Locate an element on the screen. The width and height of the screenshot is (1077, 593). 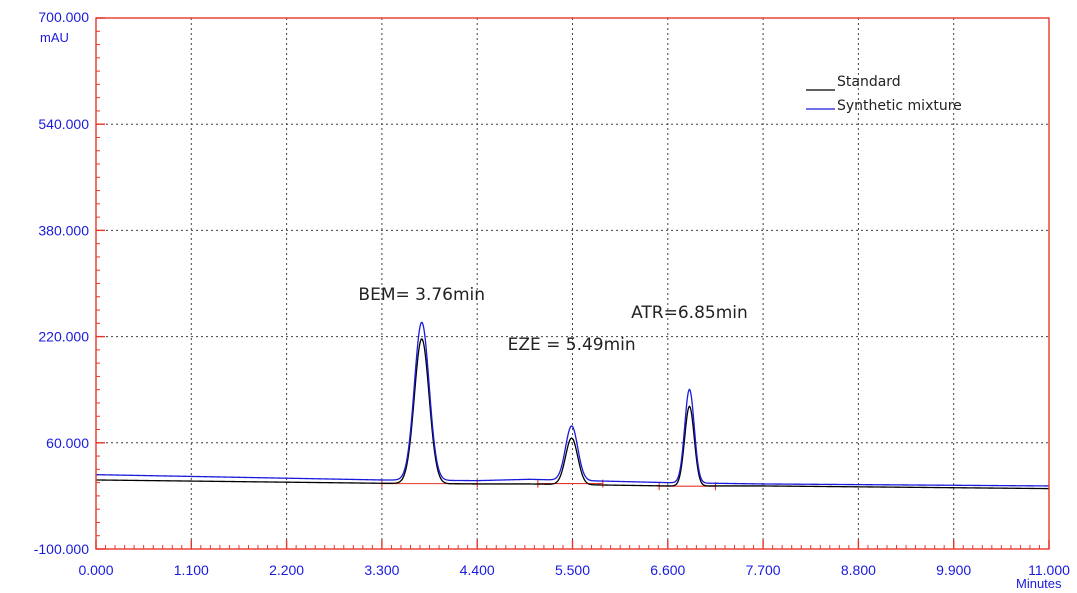
legend: Standard Synthetic mixture is located at coordinates (884, 94).